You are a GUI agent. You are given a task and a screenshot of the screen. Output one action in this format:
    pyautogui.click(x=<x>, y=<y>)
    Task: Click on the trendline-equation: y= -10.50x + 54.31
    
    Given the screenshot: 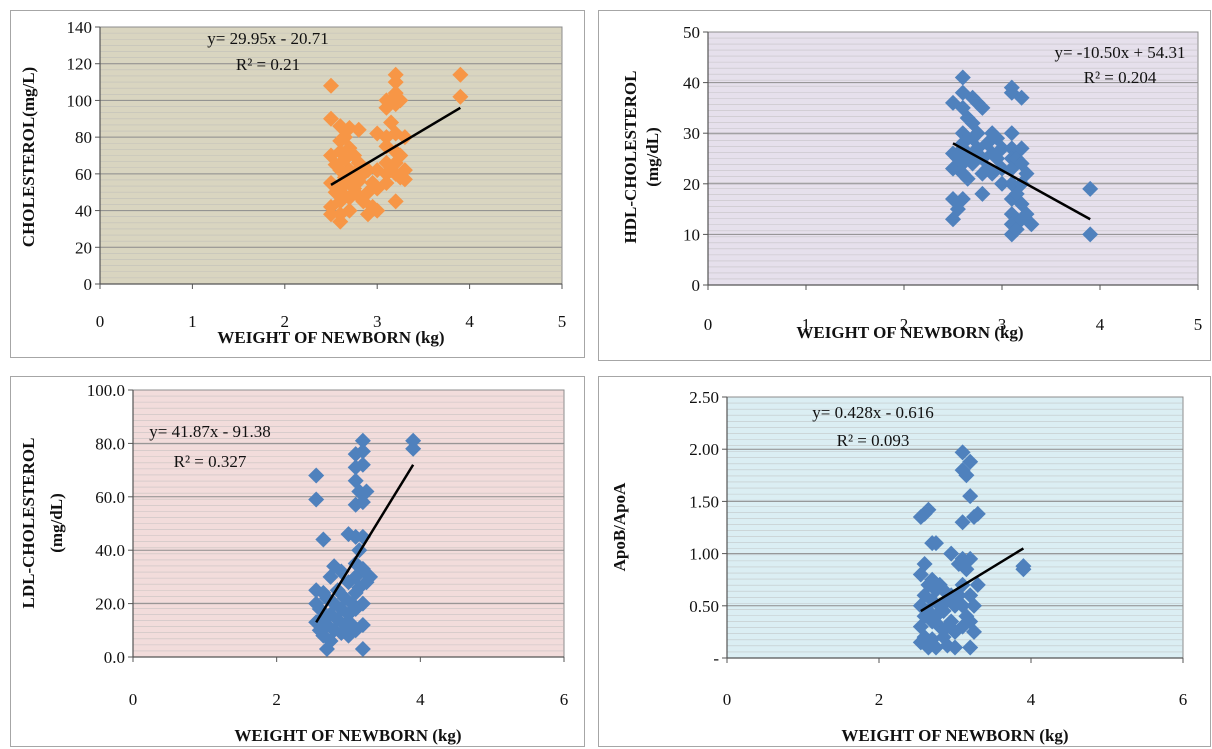 What is the action you would take?
    pyautogui.click(x=1119, y=52)
    